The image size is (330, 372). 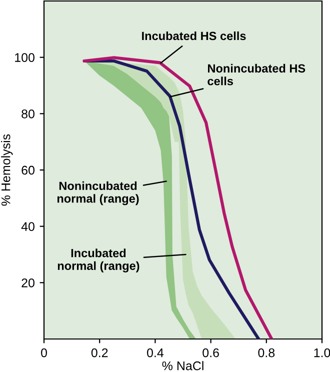 I want to click on x-tick-label: 0, so click(x=44, y=353).